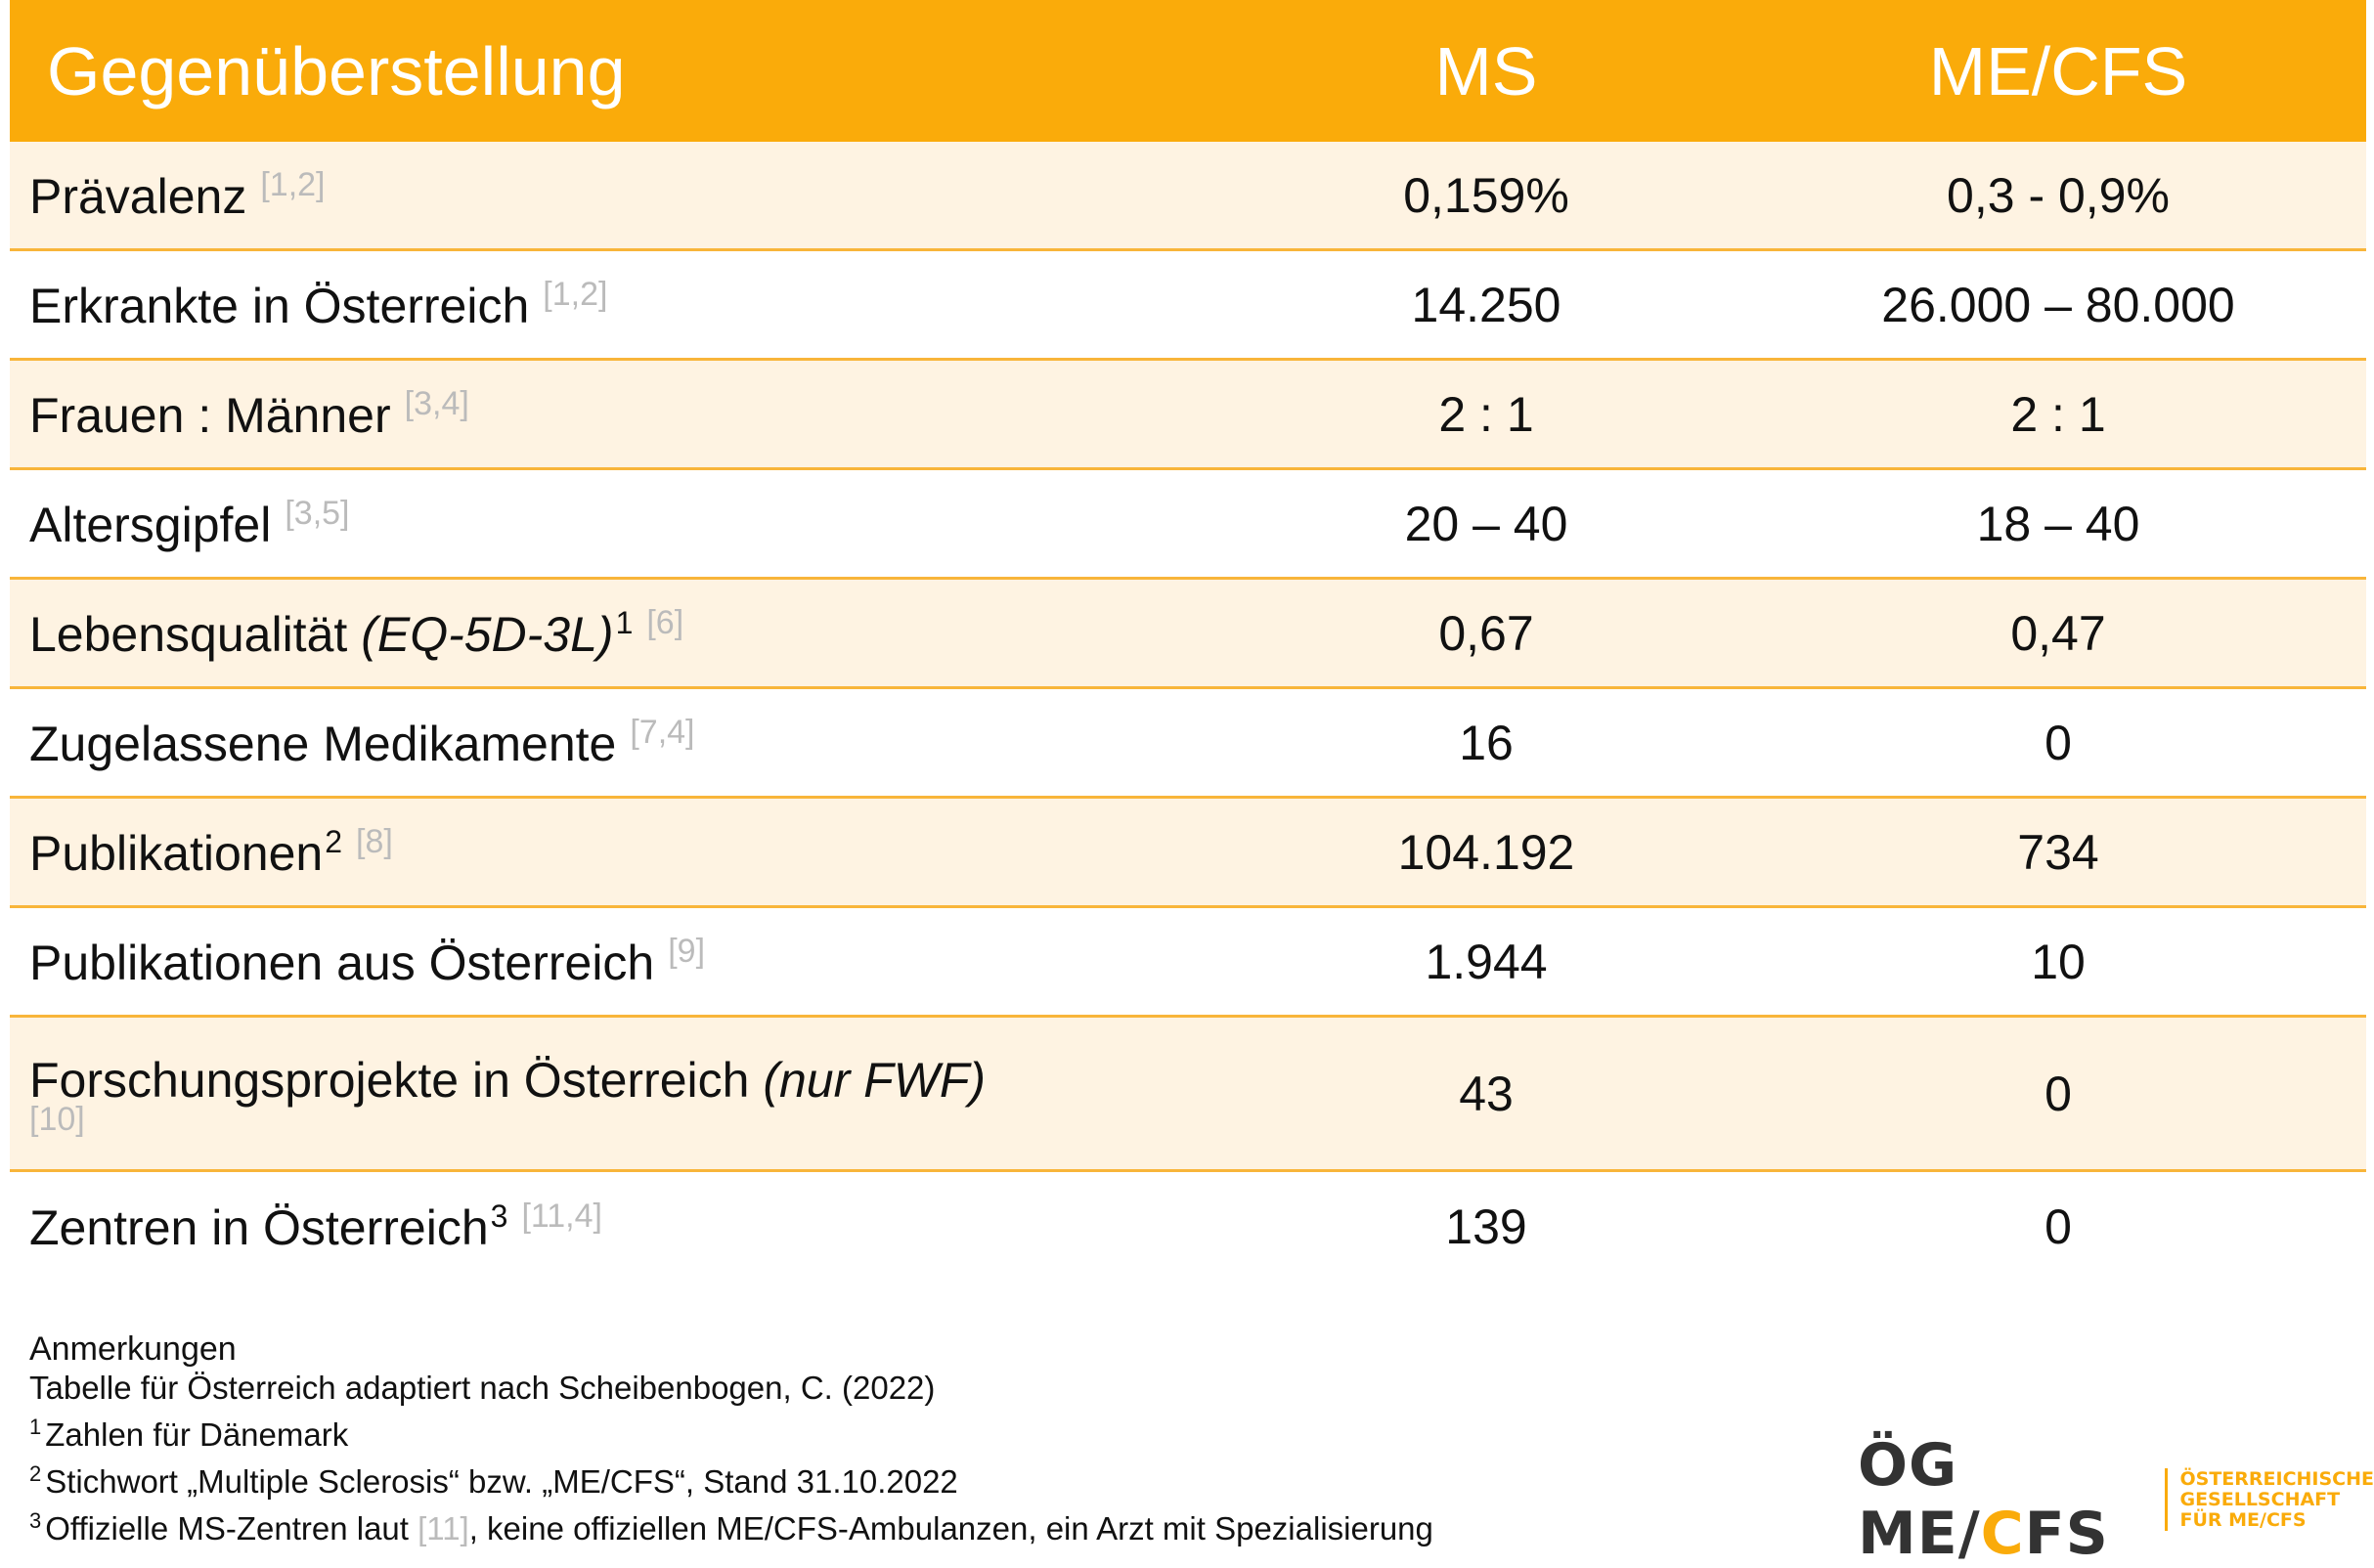 Image resolution: width=2374 pixels, height=1568 pixels. I want to click on mecfs-value: 26.000 – 80.000, so click(2058, 304).